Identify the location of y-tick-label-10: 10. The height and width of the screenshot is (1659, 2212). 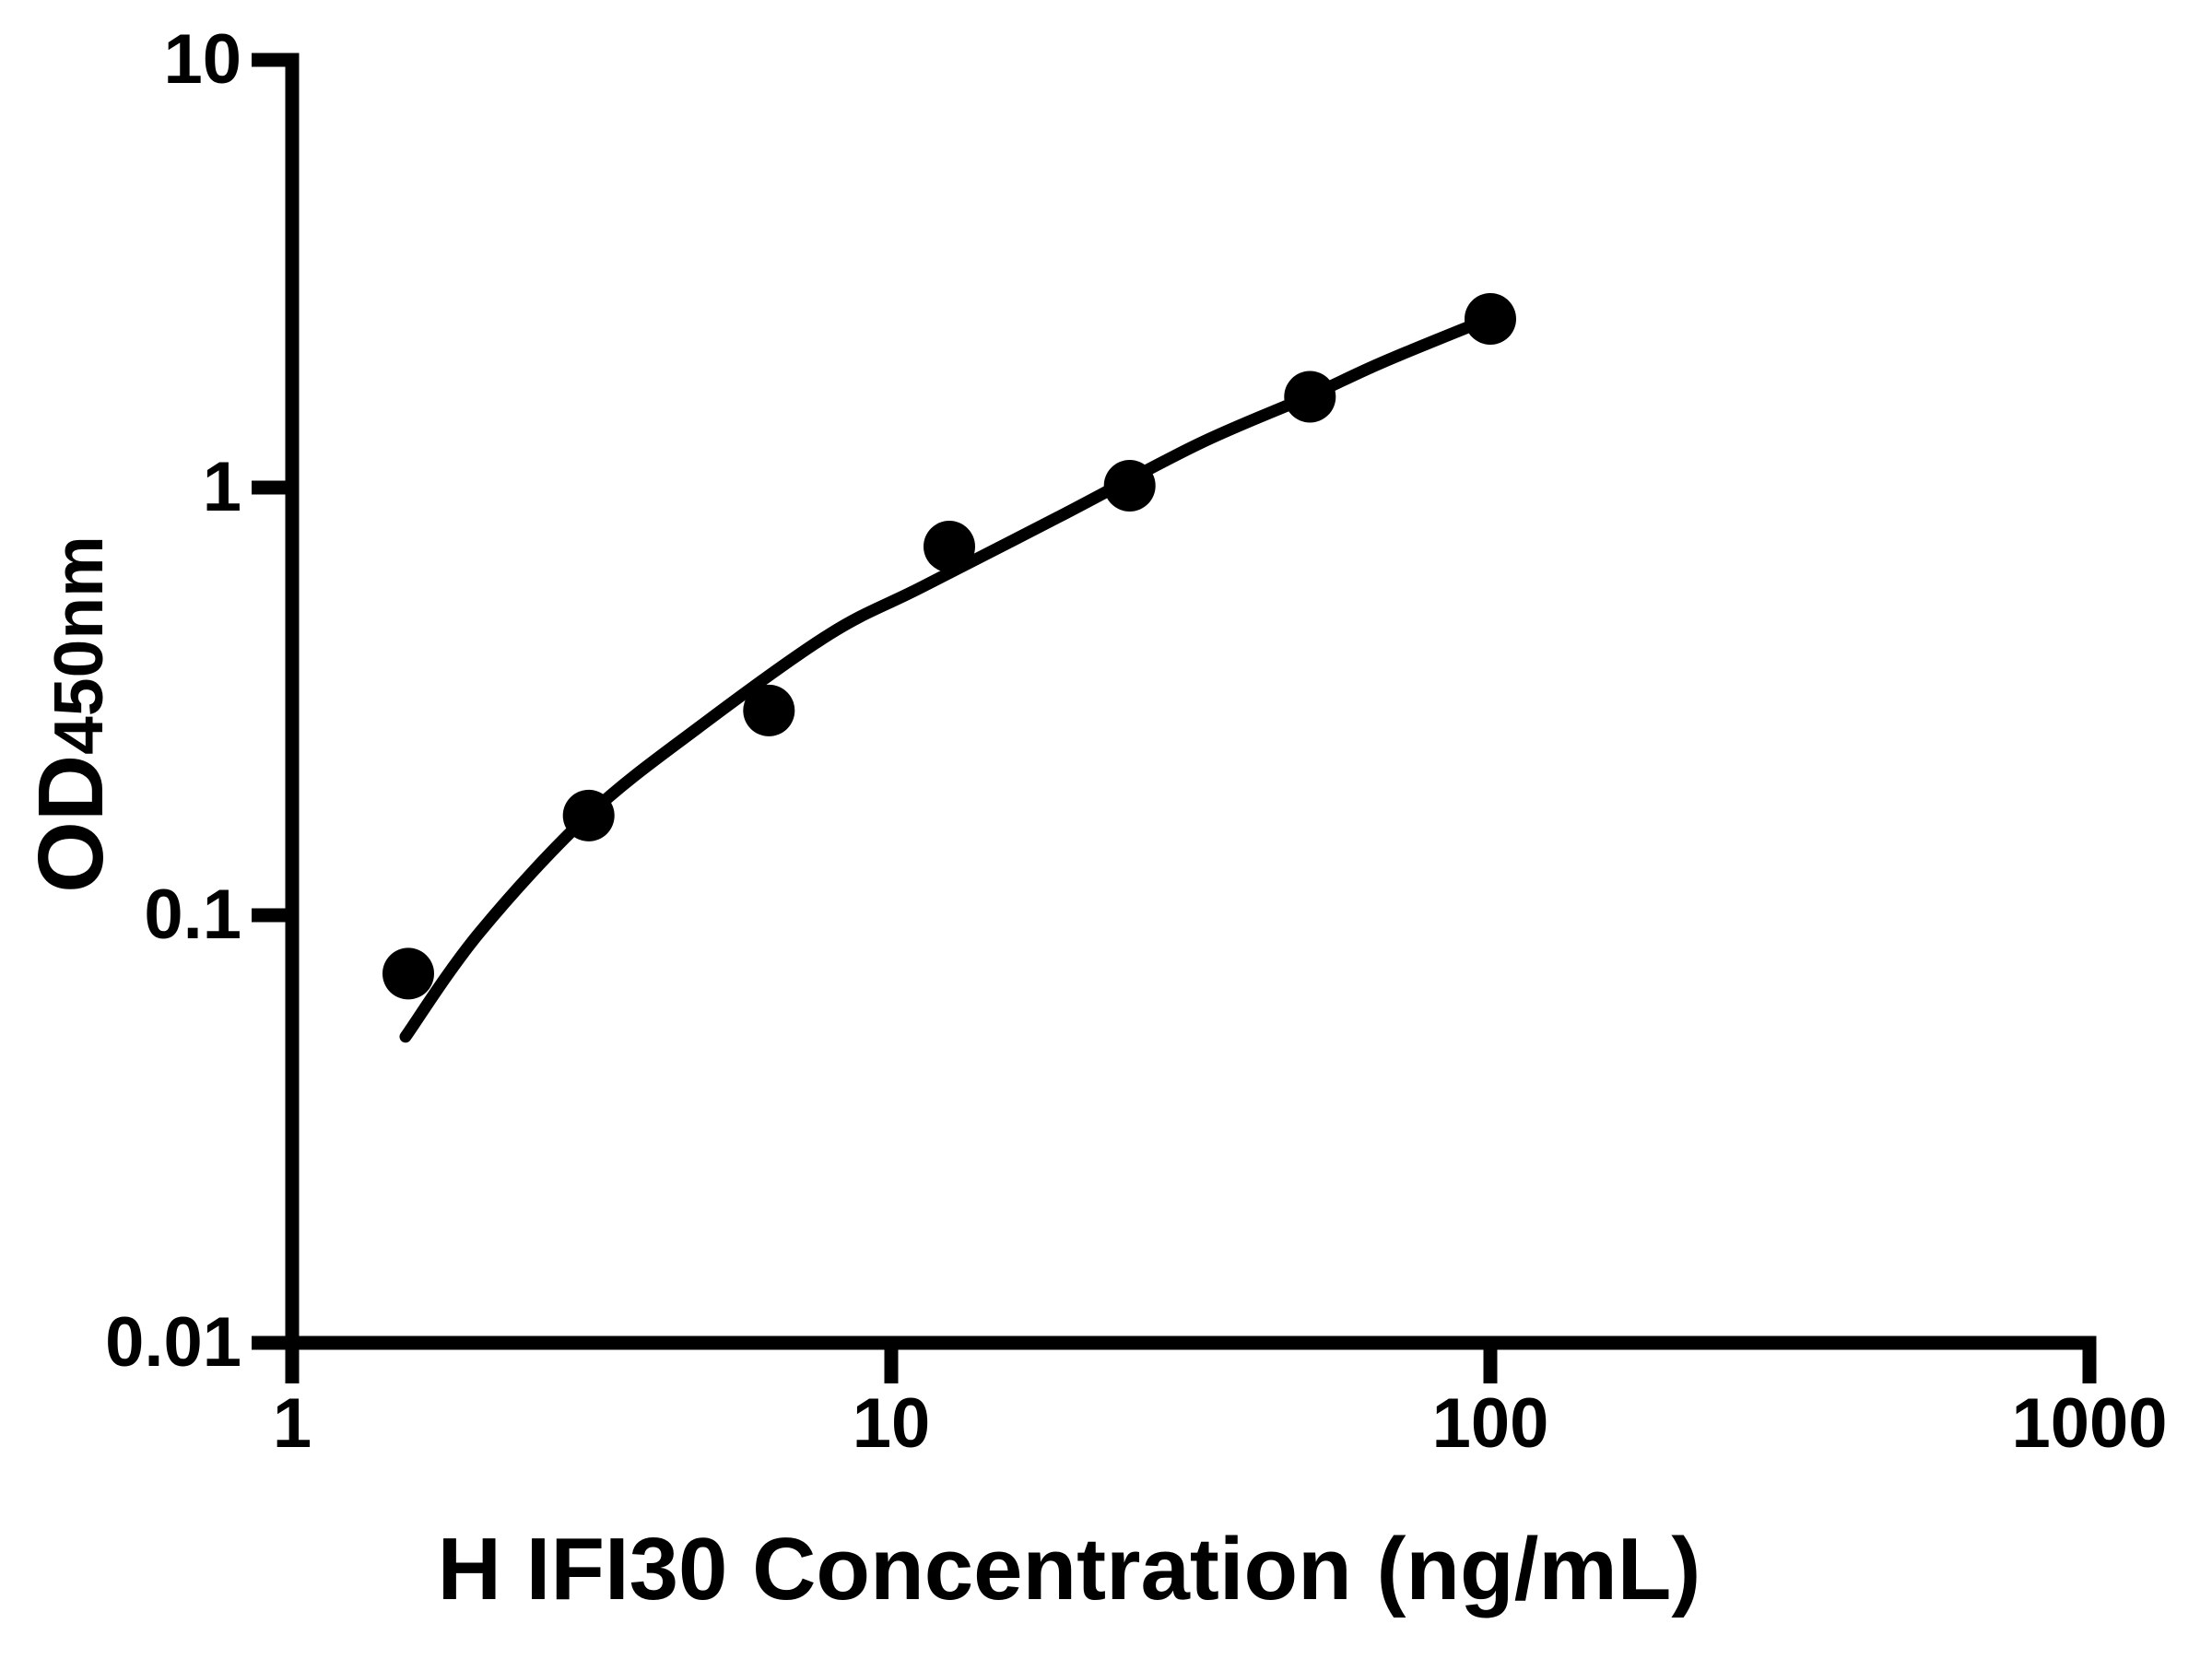
(202, 59).